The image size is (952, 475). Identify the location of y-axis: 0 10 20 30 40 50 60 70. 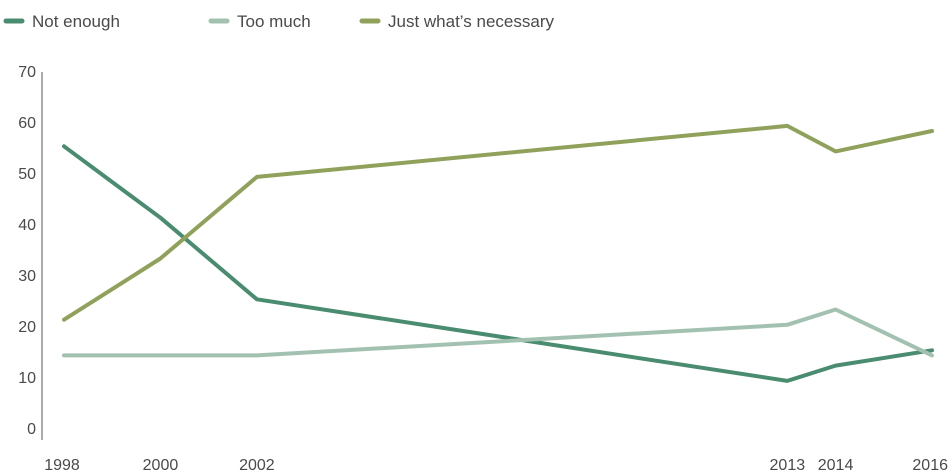
(30, 252).